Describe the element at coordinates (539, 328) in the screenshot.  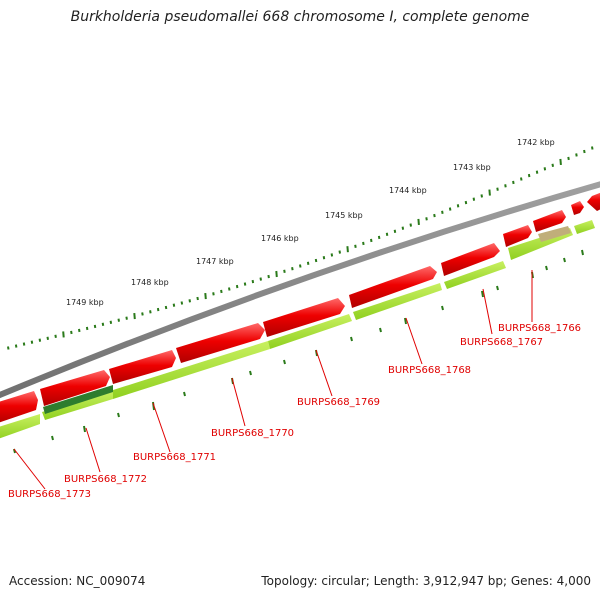
I see `gene-label: BURPS668_1766` at that location.